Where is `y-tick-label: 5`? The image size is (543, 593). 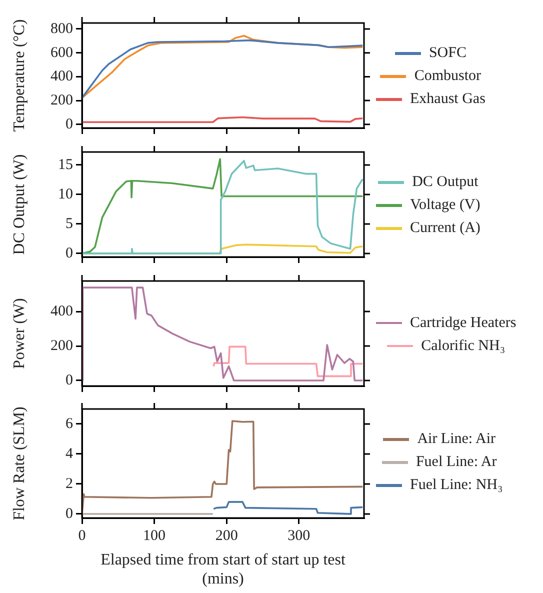
y-tick-label: 5 is located at coordinates (69, 224).